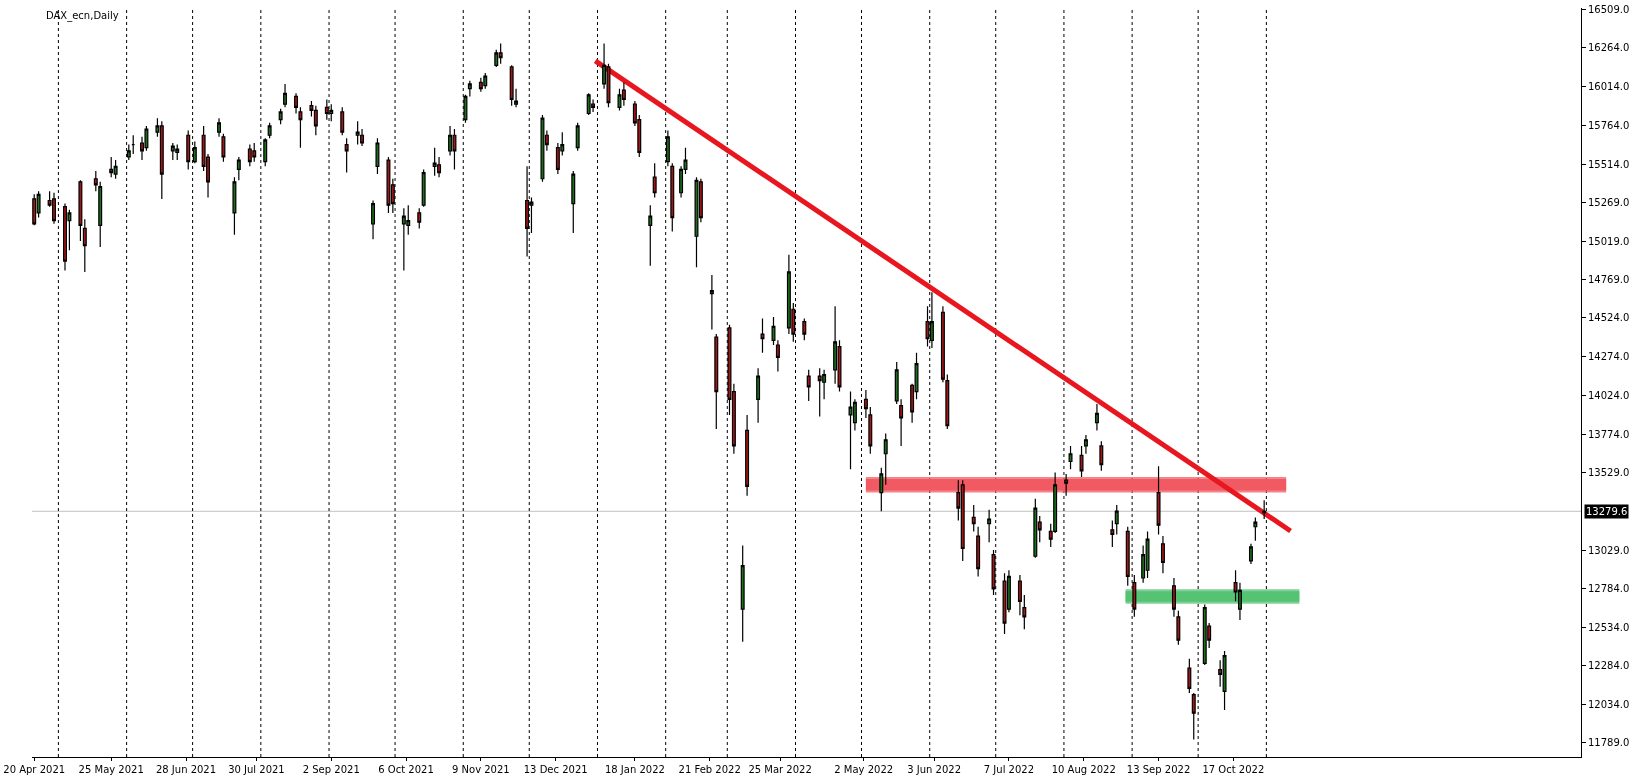 The image size is (1631, 779). What do you see at coordinates (1607, 511) in the screenshot?
I see `ref-line-label: 13279.6` at bounding box center [1607, 511].